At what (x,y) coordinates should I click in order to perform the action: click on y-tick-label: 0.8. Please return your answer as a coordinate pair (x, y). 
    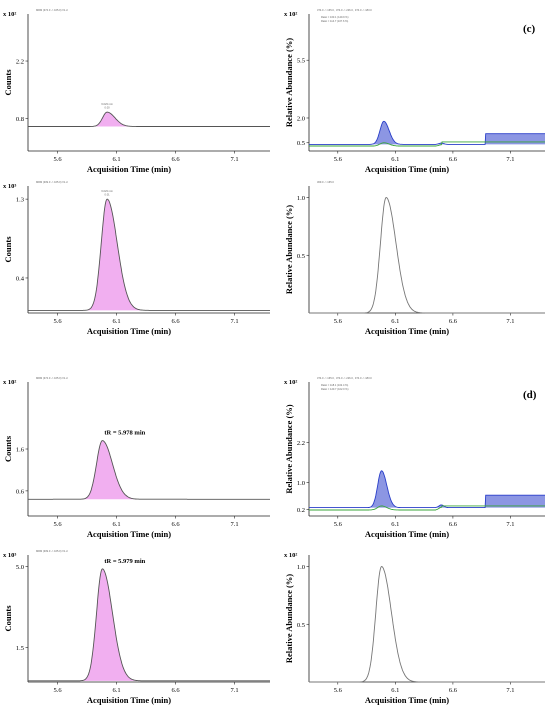
    Looking at the image, I should click on (20, 119).